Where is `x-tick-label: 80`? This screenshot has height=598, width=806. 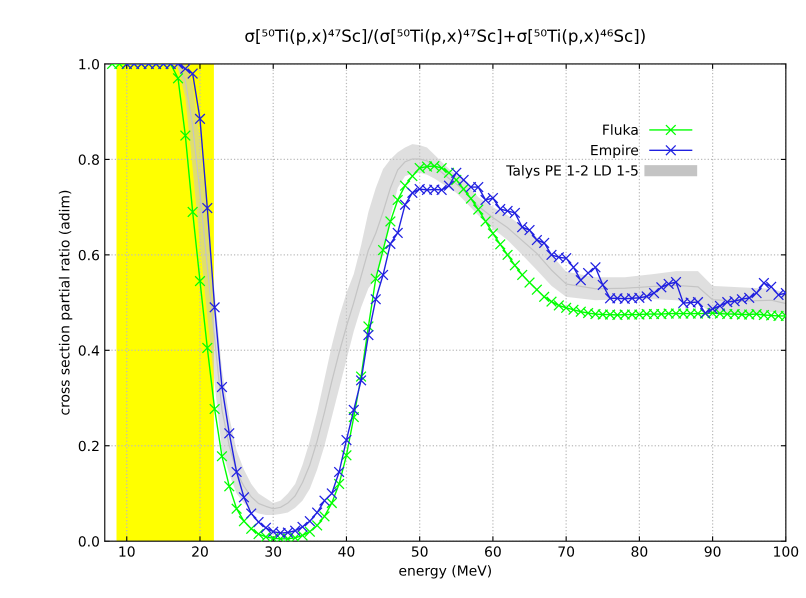 x-tick-label: 80 is located at coordinates (639, 551).